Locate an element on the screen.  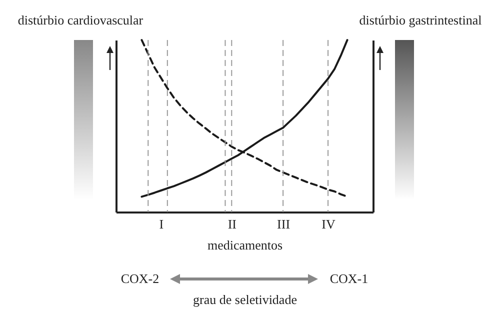
y2-axis-title: distúrbio gastrintestinal is located at coordinates (420, 20).